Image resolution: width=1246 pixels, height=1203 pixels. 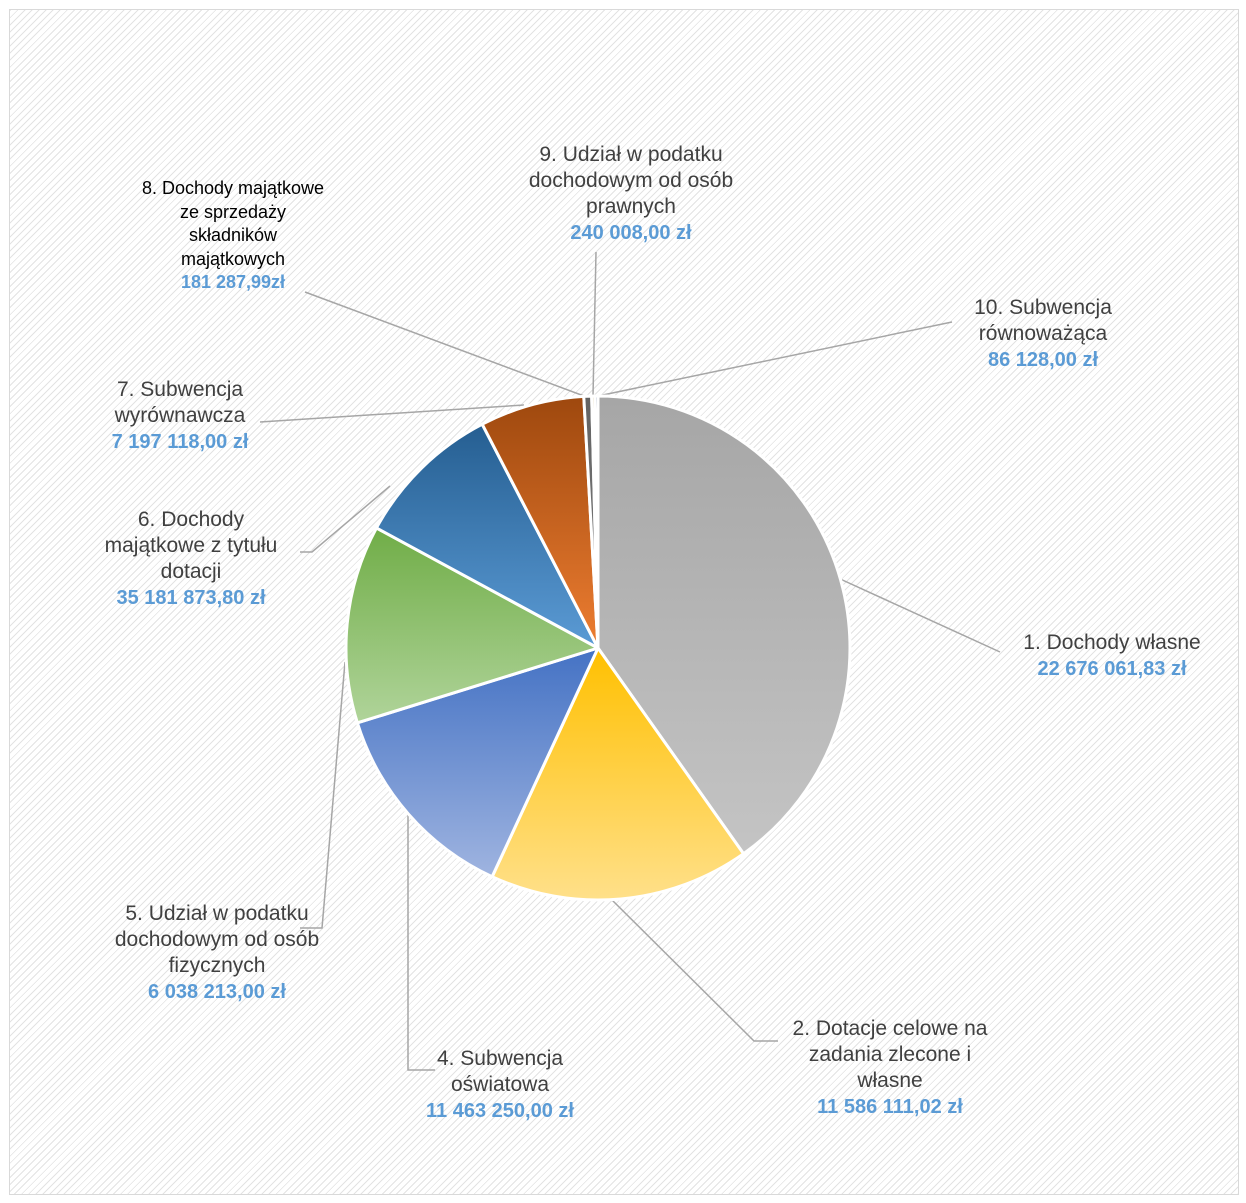 I want to click on data-label-s1: 1. Dochody własne 22 676 061,83 zł, so click(x=1104, y=656).